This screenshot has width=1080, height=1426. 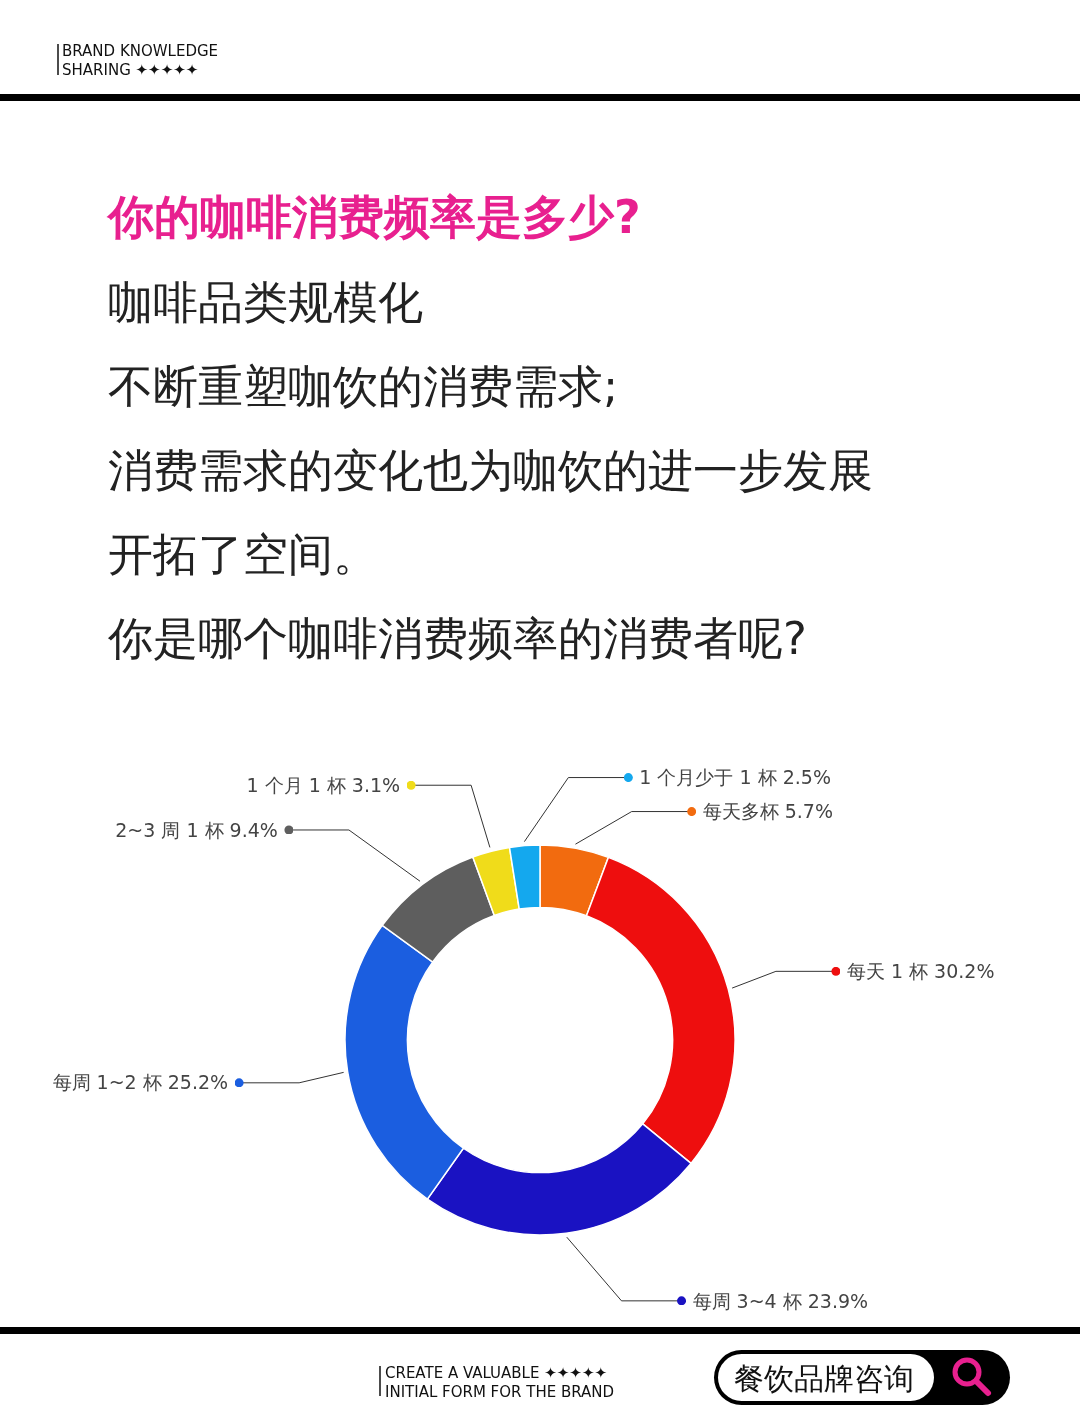 I want to click on text: 你是哪个咖啡消费频率的消费者呢?, so click(x=457, y=638).